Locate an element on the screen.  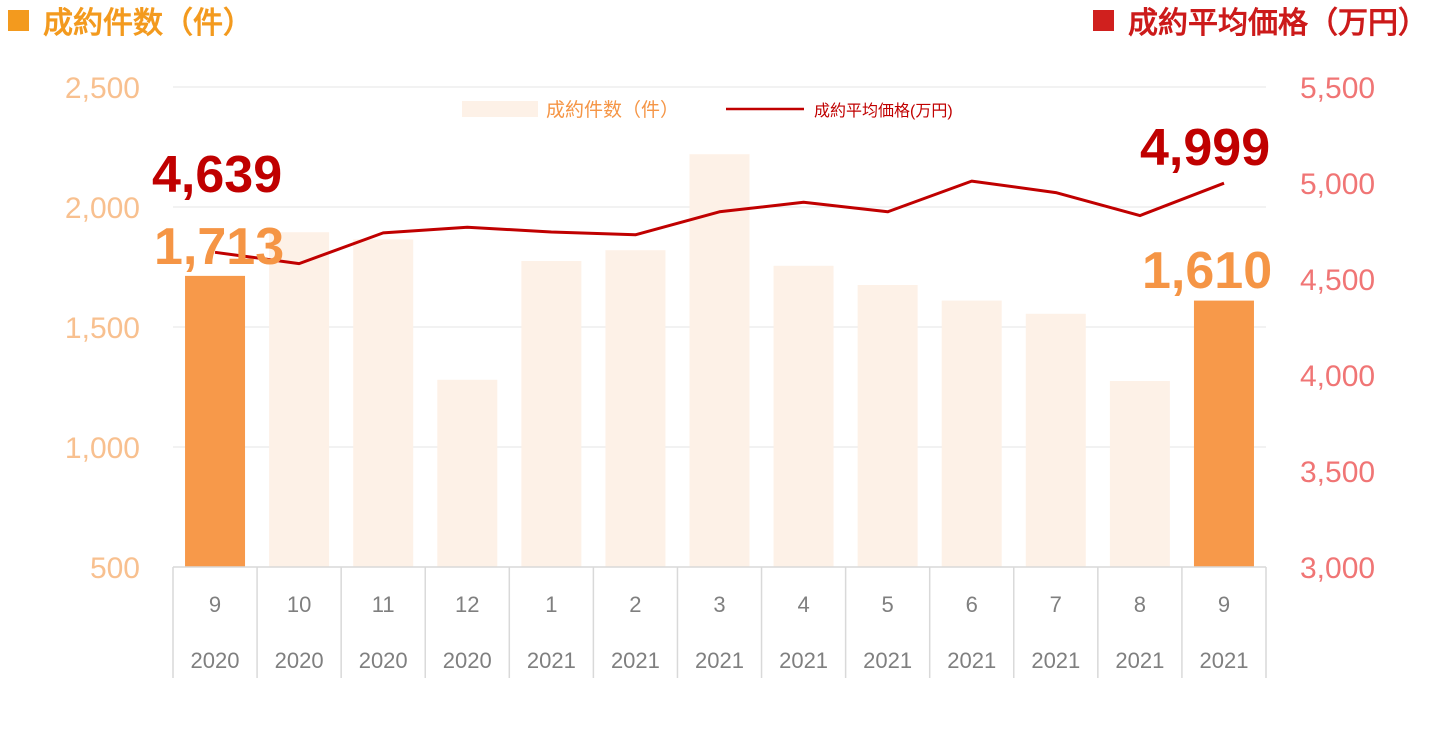
left-axis-title-text: 成約件数（件） is located at coordinates (148, 23).